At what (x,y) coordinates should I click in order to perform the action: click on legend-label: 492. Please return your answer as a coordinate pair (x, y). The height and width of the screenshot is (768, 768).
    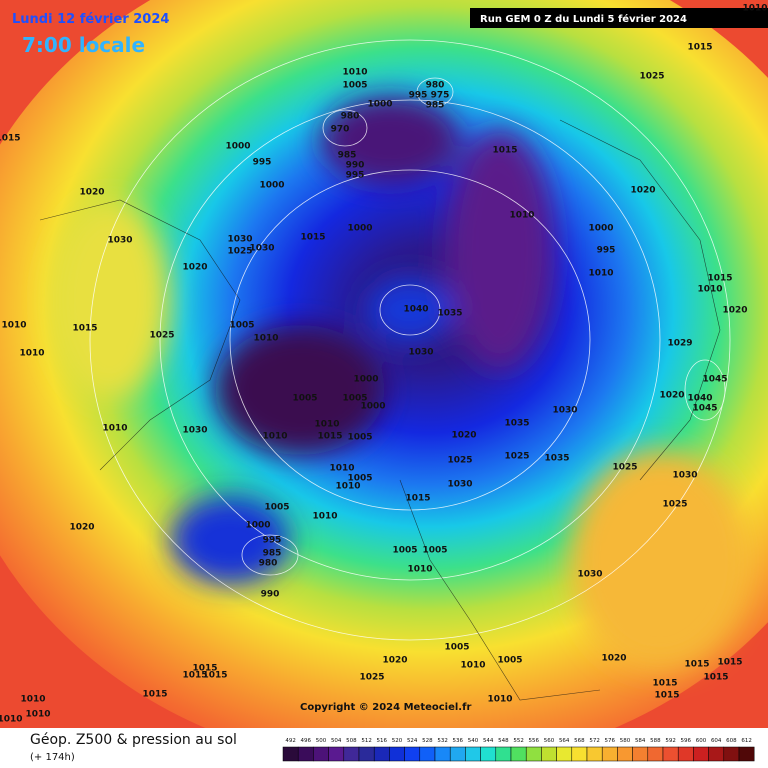
    Looking at the image, I should click on (290, 741).